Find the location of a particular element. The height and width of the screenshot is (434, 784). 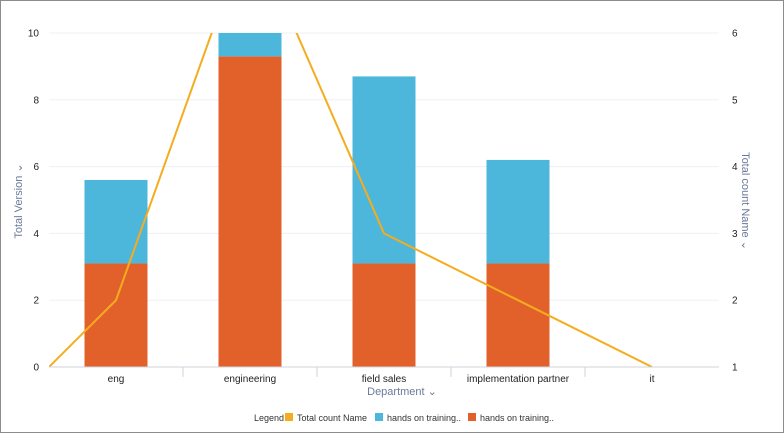

y-left-tick-label: 6 is located at coordinates (36, 167).